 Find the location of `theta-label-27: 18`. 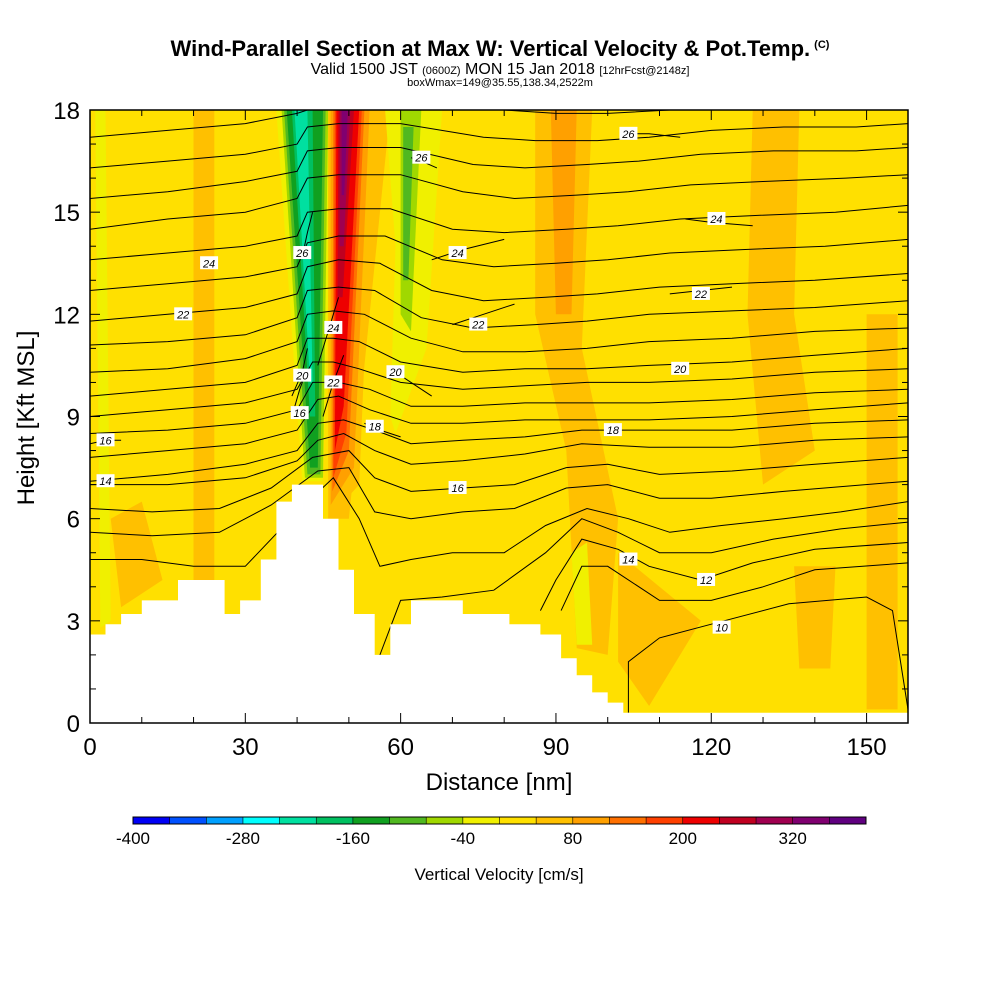

theta-label-27: 18 is located at coordinates (375, 428).